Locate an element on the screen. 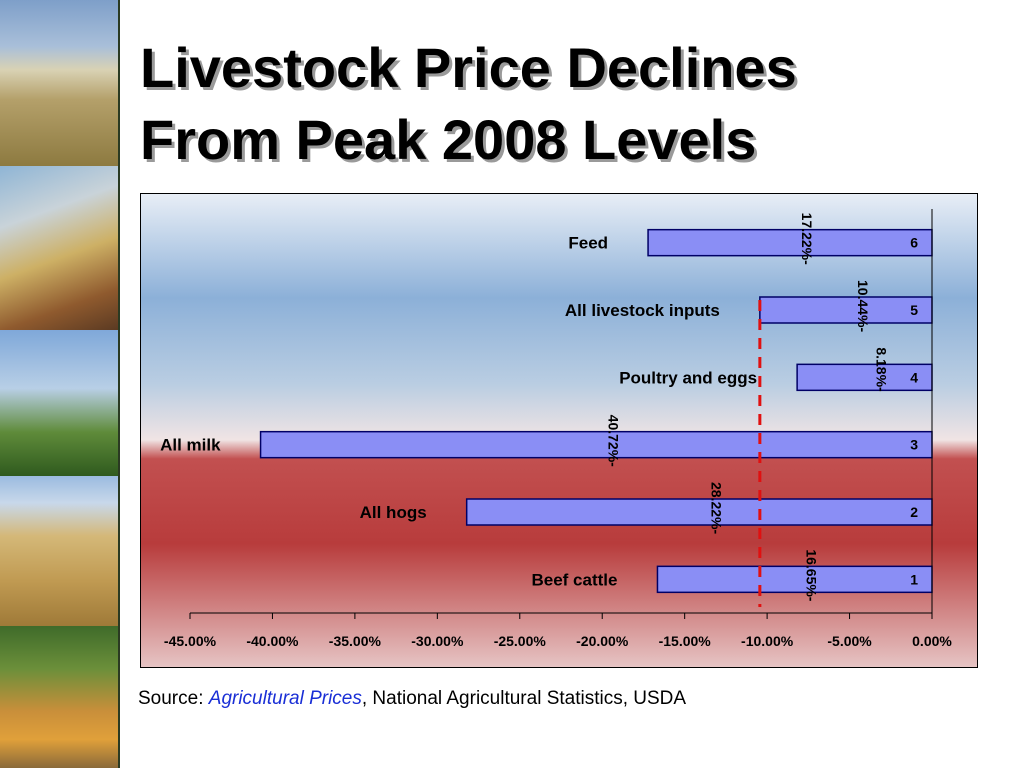  source-prefix: Source: is located at coordinates (173, 698).